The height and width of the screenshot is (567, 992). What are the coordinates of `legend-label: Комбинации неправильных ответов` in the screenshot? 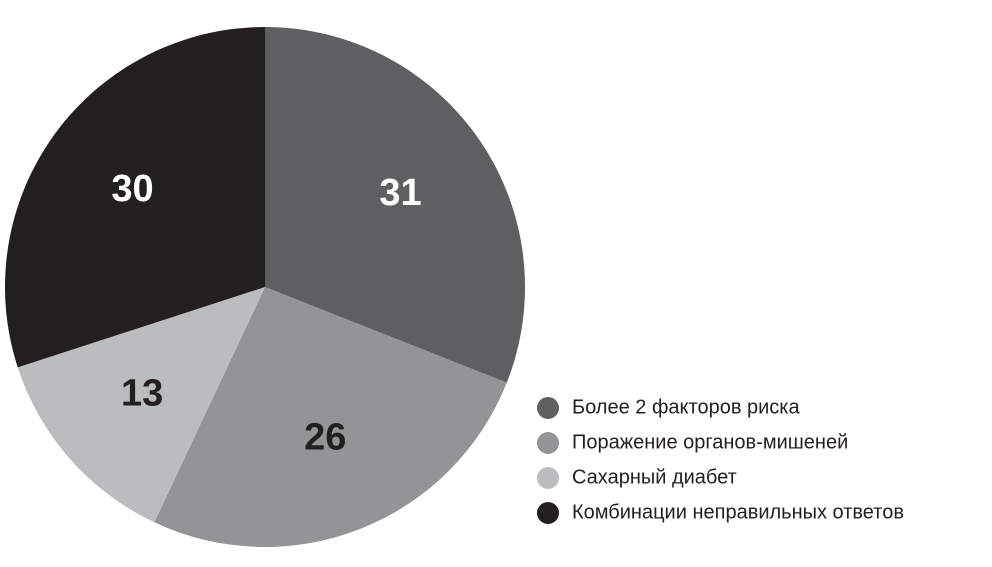 It's located at (738, 512).